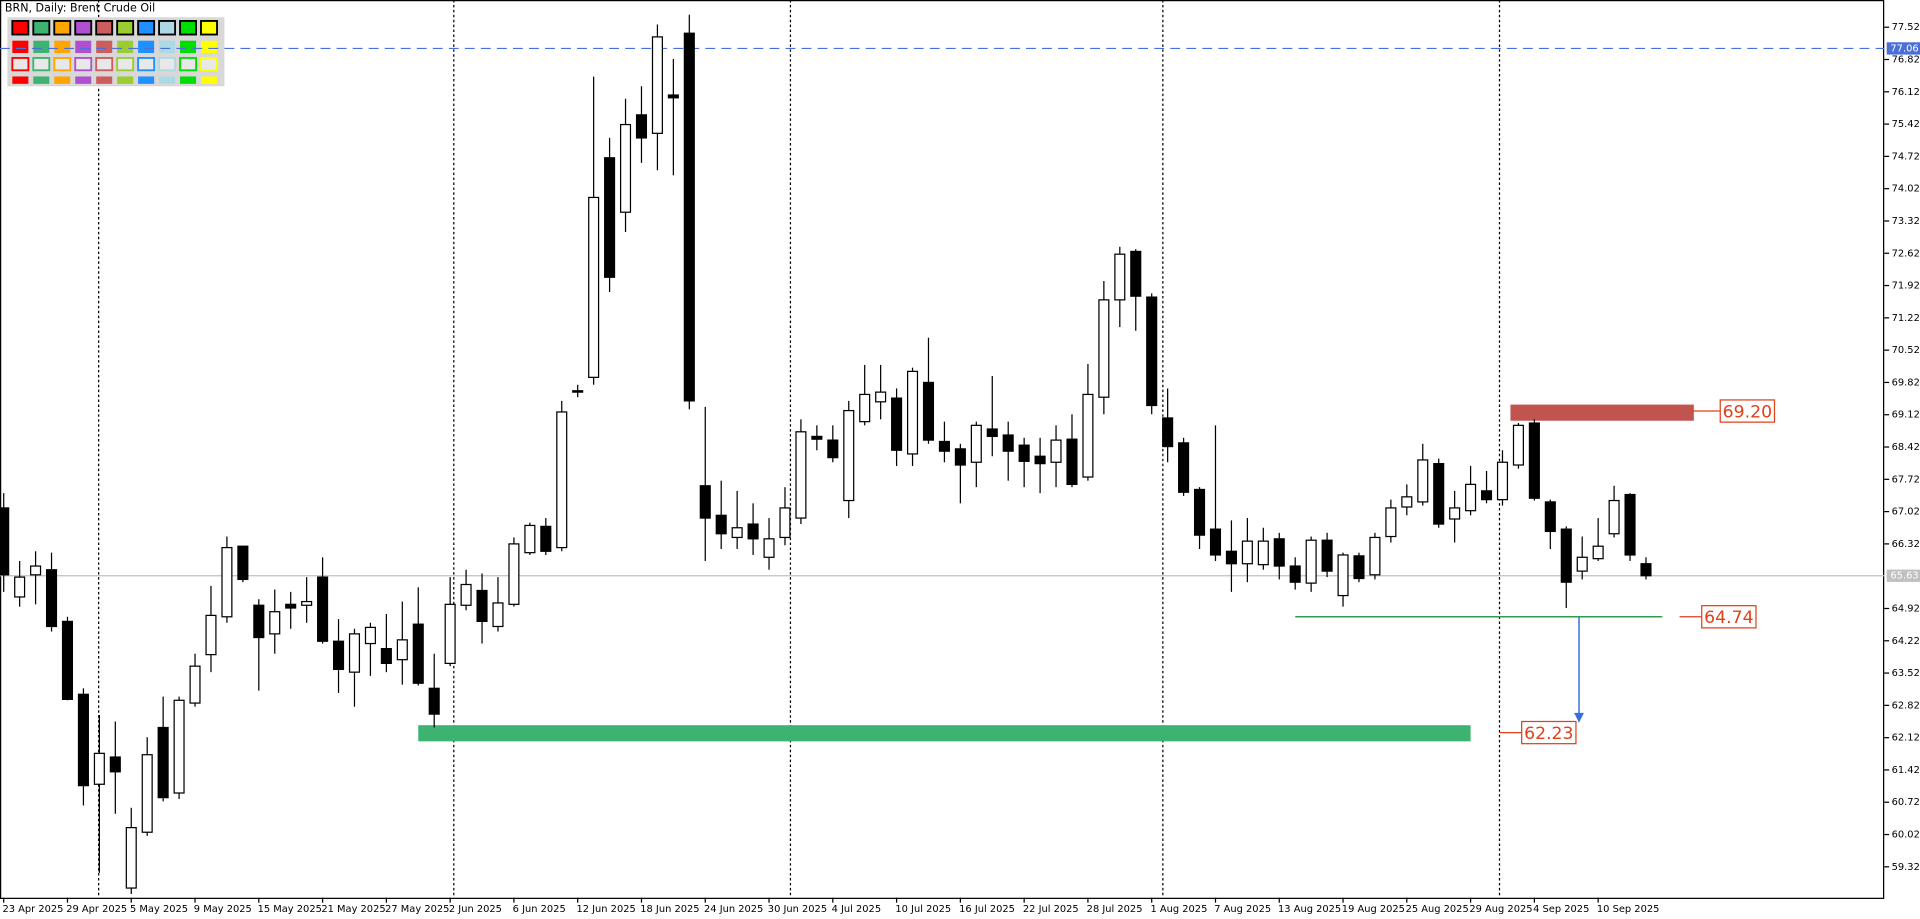 This screenshot has width=1920, height=919. What do you see at coordinates (1906, 447) in the screenshot?
I see `y-tick-label: 68.42` at bounding box center [1906, 447].